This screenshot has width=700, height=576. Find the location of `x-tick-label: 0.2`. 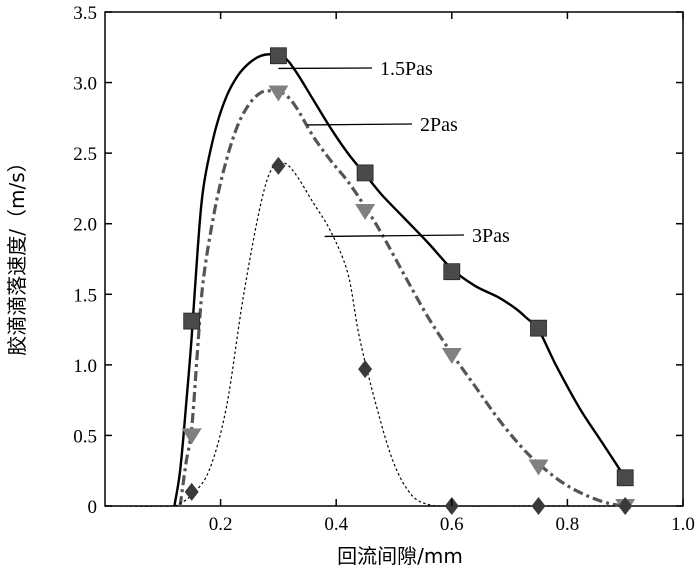

x-tick-label: 0.2 is located at coordinates (221, 524).